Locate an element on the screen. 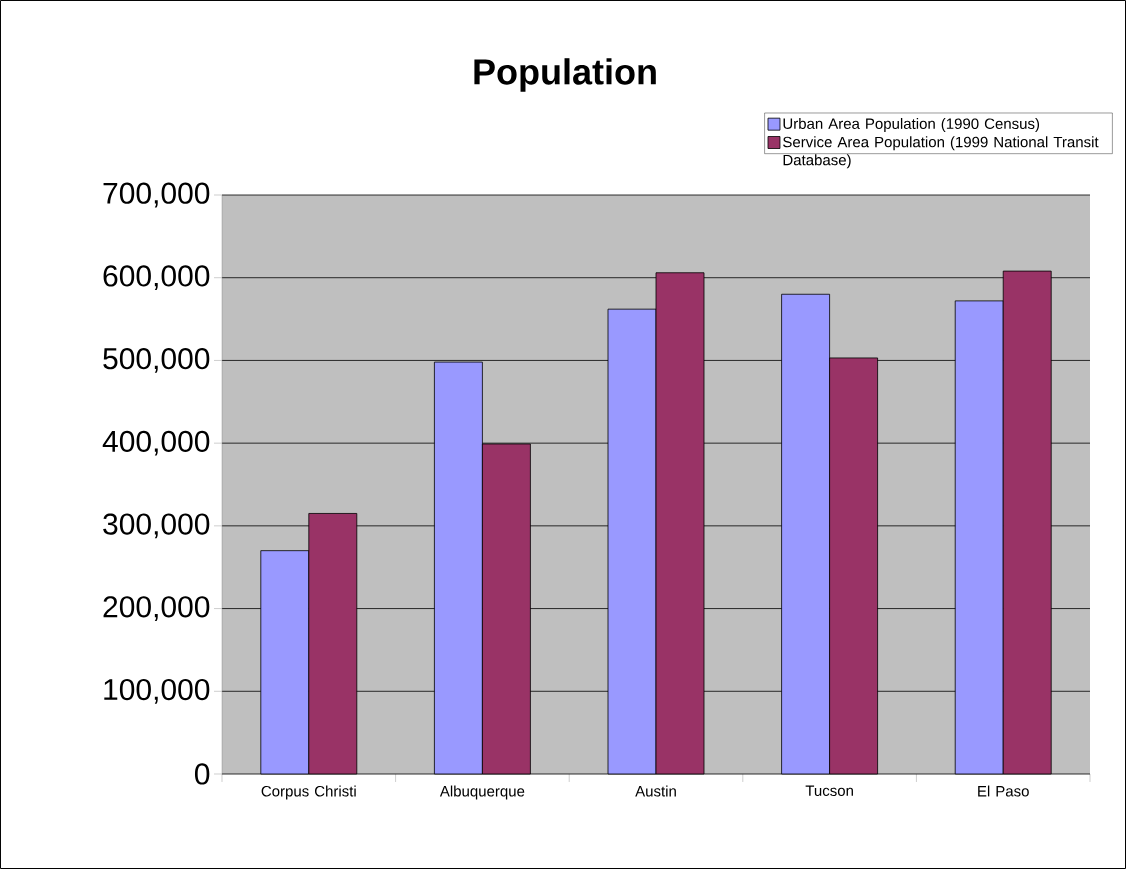  x-tick-label: Albuquerque is located at coordinates (482, 792).